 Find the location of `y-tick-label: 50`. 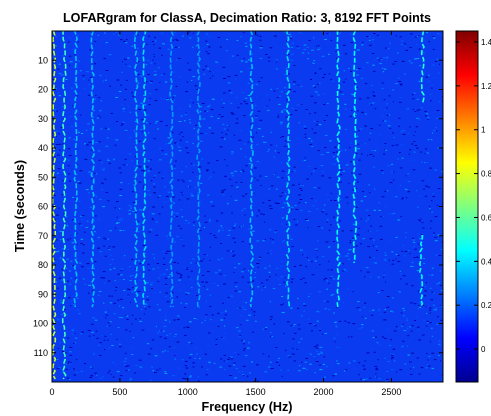

y-tick-label: 50 is located at coordinates (43, 177).